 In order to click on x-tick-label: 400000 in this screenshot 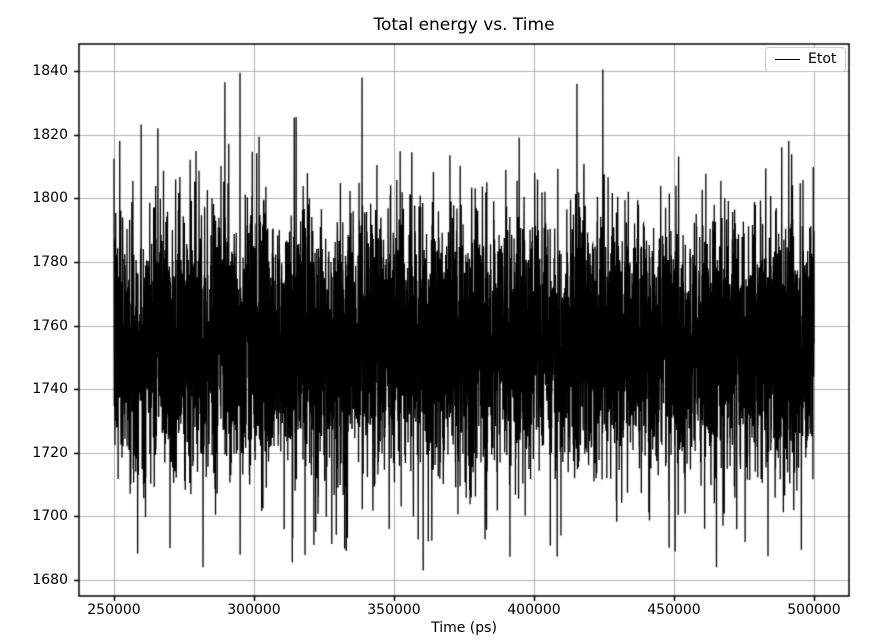, I will do `click(534, 610)`.